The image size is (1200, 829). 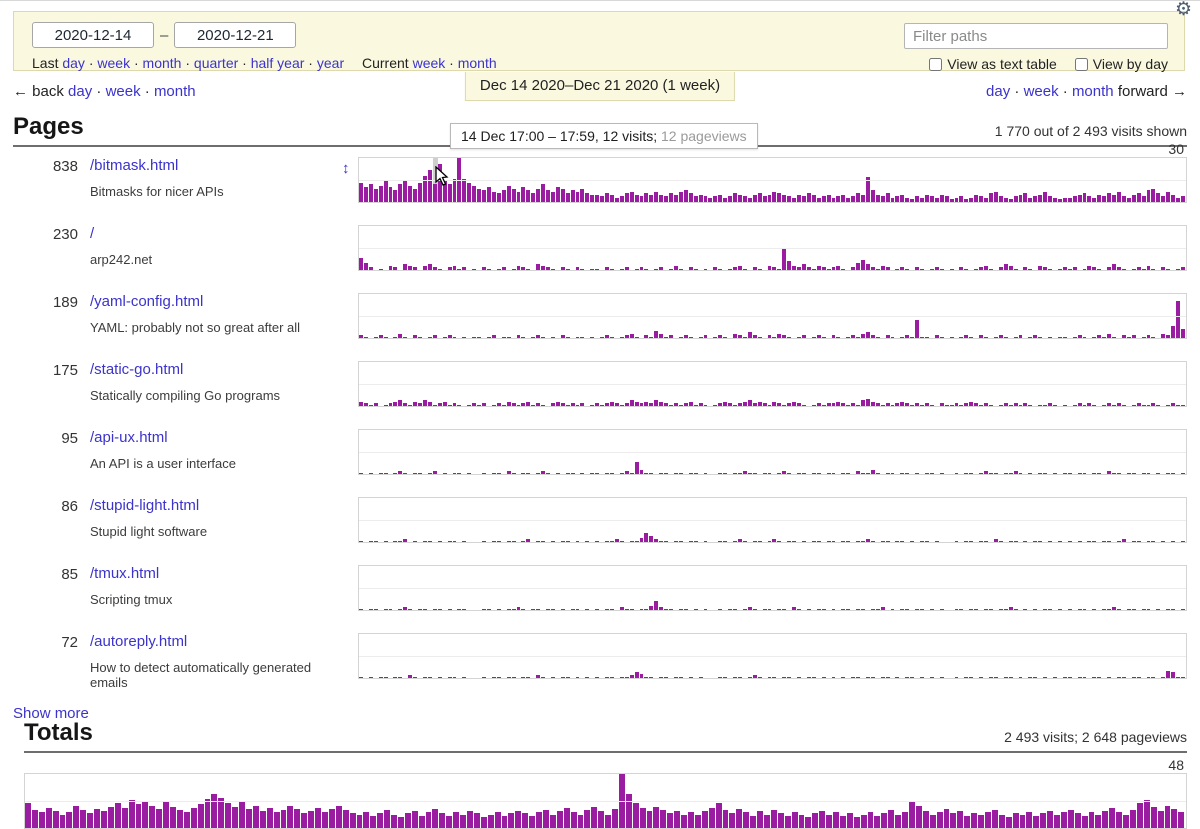 I want to click on page-path-link: /, so click(x=92, y=233).